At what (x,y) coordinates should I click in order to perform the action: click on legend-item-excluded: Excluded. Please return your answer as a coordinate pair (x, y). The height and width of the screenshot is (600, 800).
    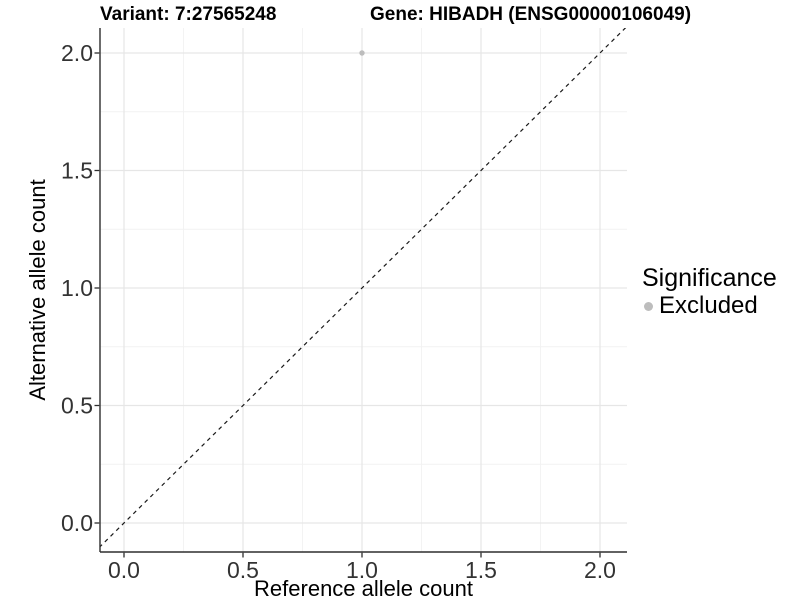
    Looking at the image, I should click on (708, 306).